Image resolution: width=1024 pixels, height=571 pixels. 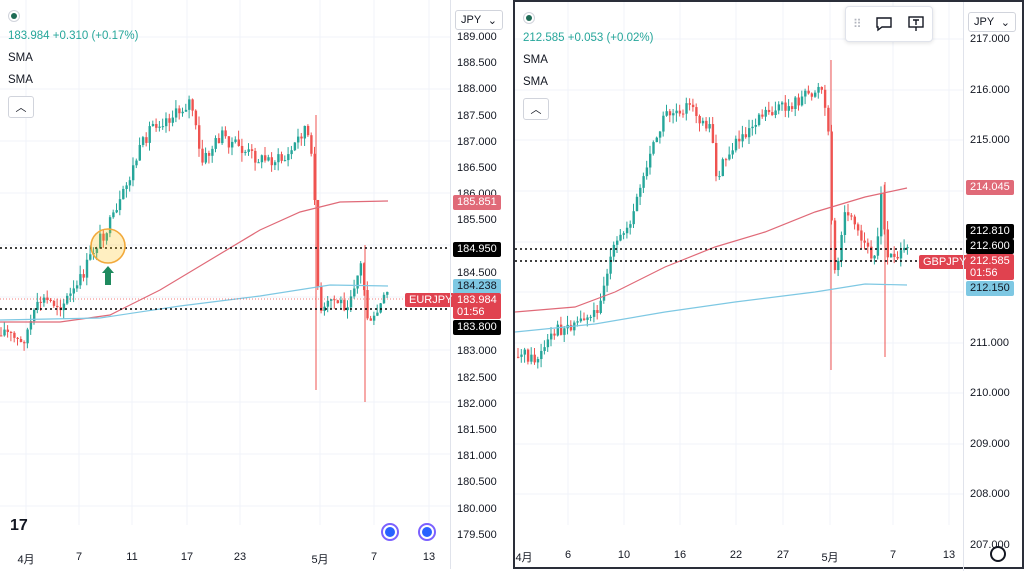 I want to click on price-tick: 187.000, so click(x=477, y=141).